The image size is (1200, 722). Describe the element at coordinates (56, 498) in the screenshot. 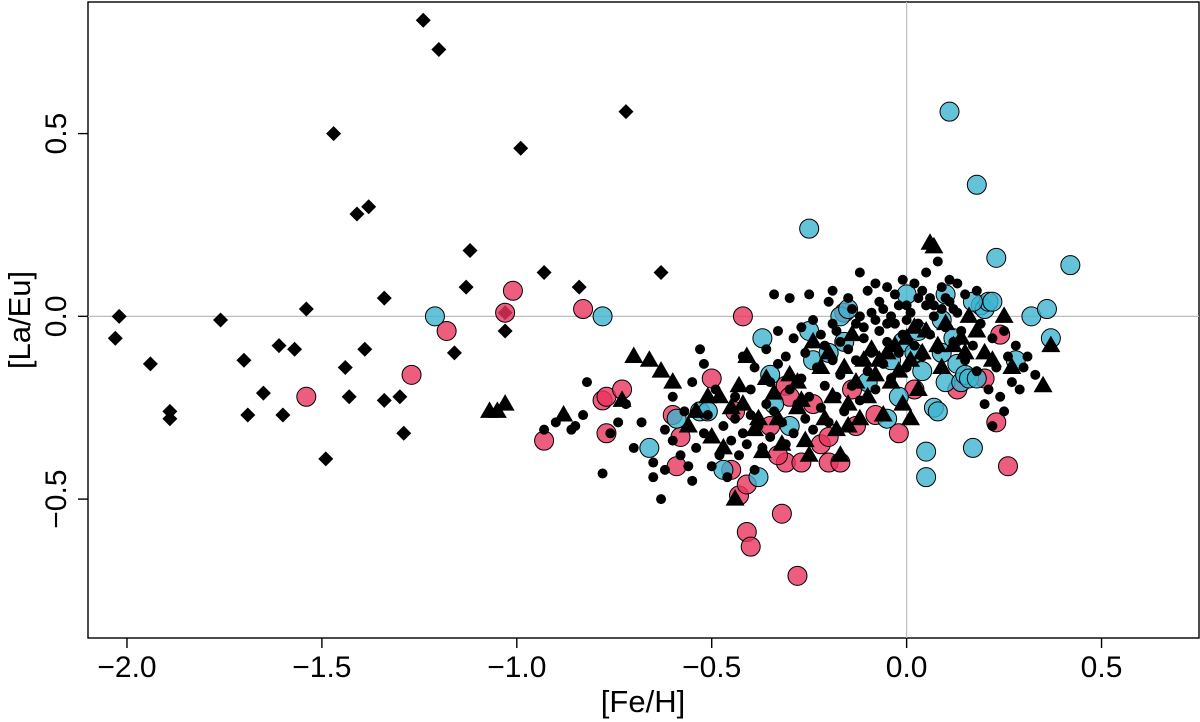

I see `y-tick-label: −0.5` at that location.